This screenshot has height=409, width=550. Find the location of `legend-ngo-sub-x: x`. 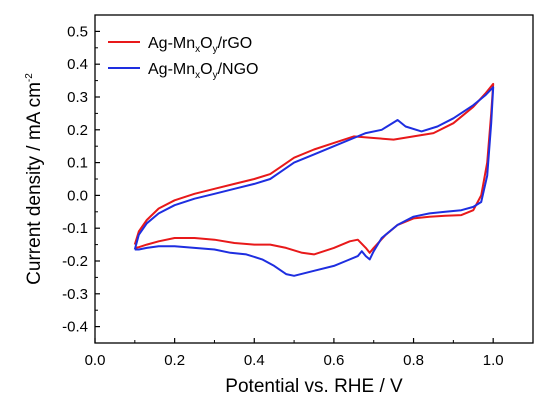

legend-ngo-sub-x: x is located at coordinates (197, 75).